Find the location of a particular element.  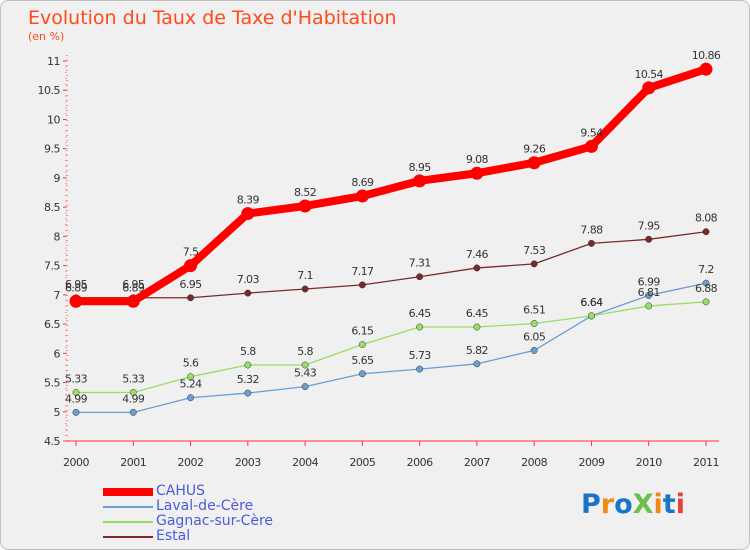

data-label: 6.99 is located at coordinates (649, 281).